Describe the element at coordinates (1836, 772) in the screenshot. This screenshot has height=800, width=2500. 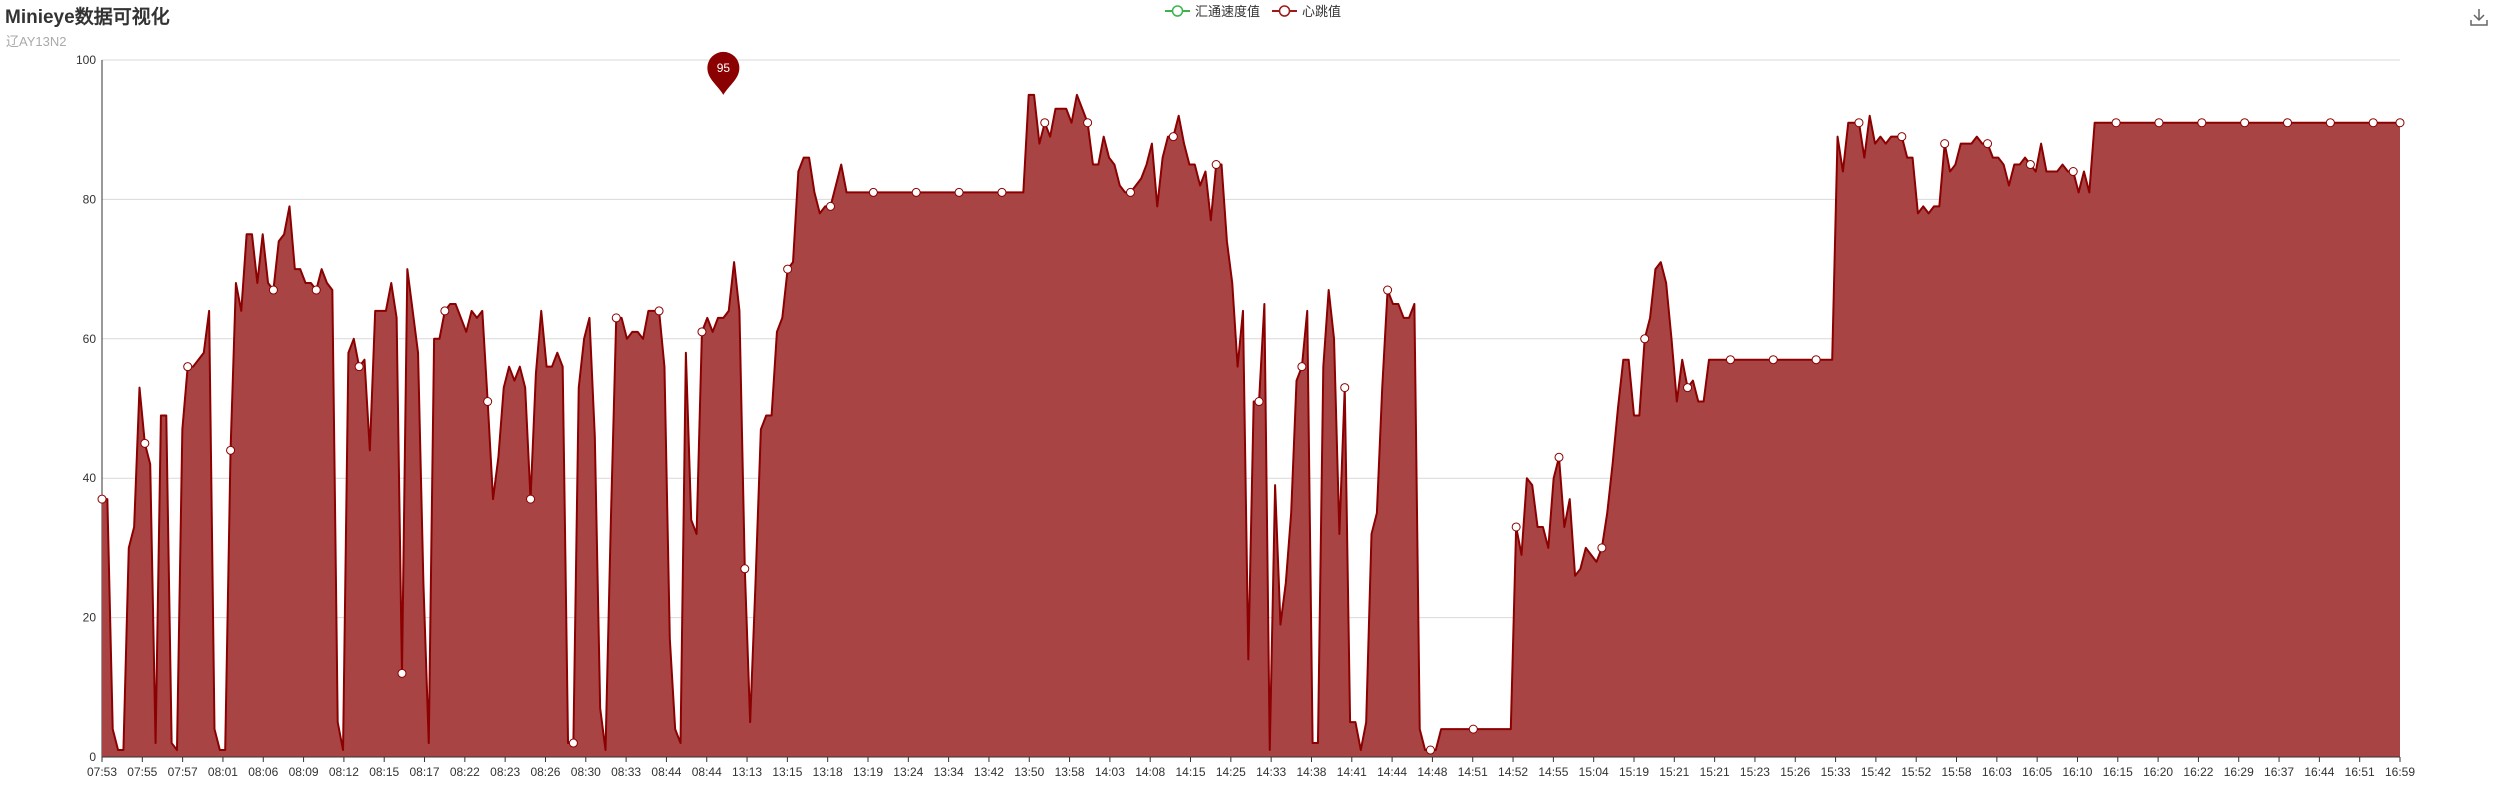
I see `x-tick-label: 15:33` at that location.